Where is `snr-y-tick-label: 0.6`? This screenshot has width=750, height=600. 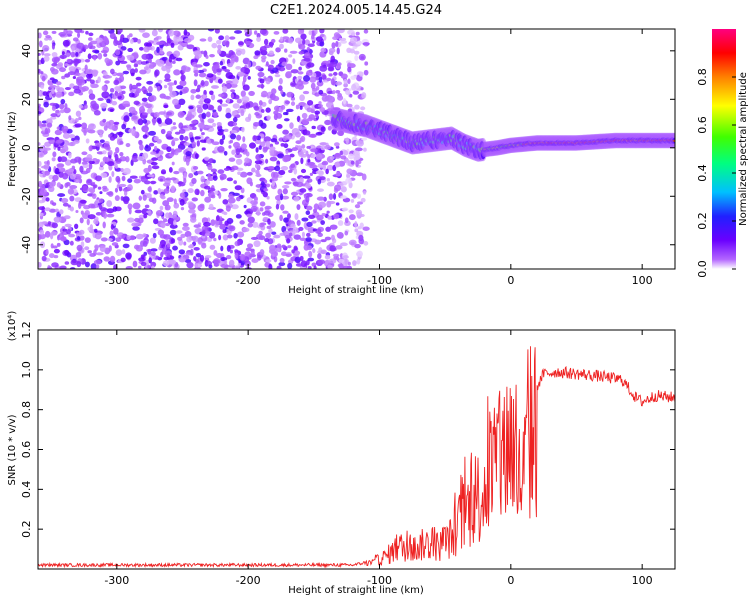
snr-y-tick-label: 0.6 is located at coordinates (26, 450).